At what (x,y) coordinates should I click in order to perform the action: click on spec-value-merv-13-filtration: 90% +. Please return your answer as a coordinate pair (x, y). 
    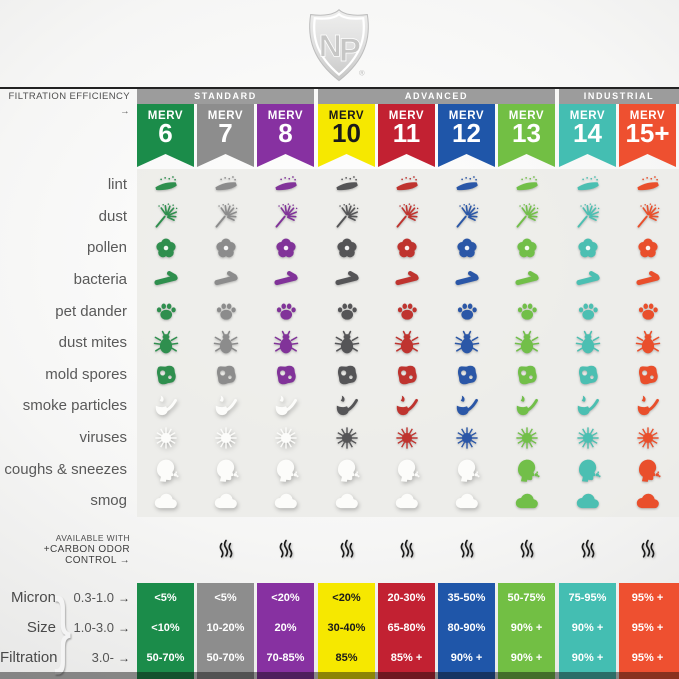
    Looking at the image, I should click on (526, 658).